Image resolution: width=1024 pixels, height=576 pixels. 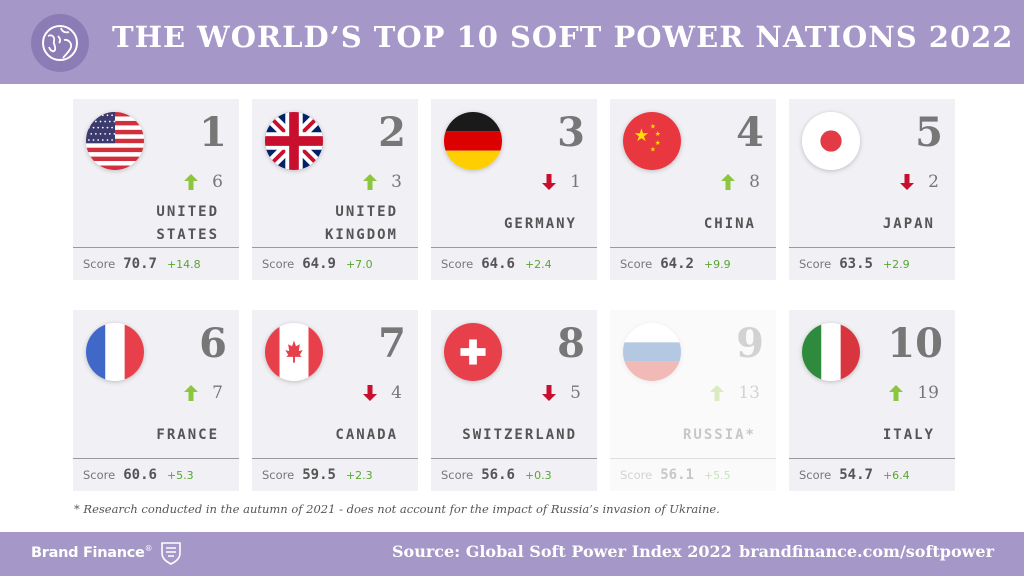 I want to click on website-link: brandfinance.com/softpower, so click(x=866, y=551).